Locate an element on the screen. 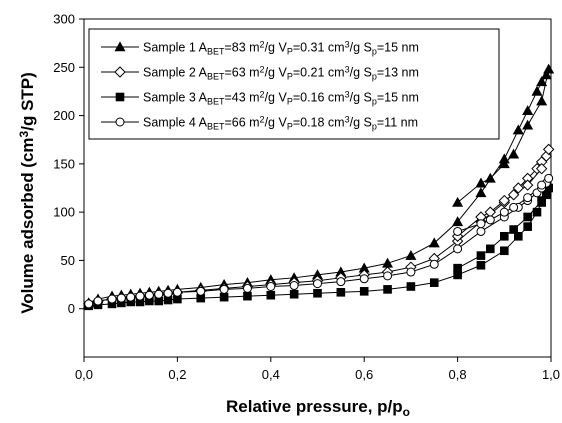  y-tick-label: 0 is located at coordinates (71, 308).